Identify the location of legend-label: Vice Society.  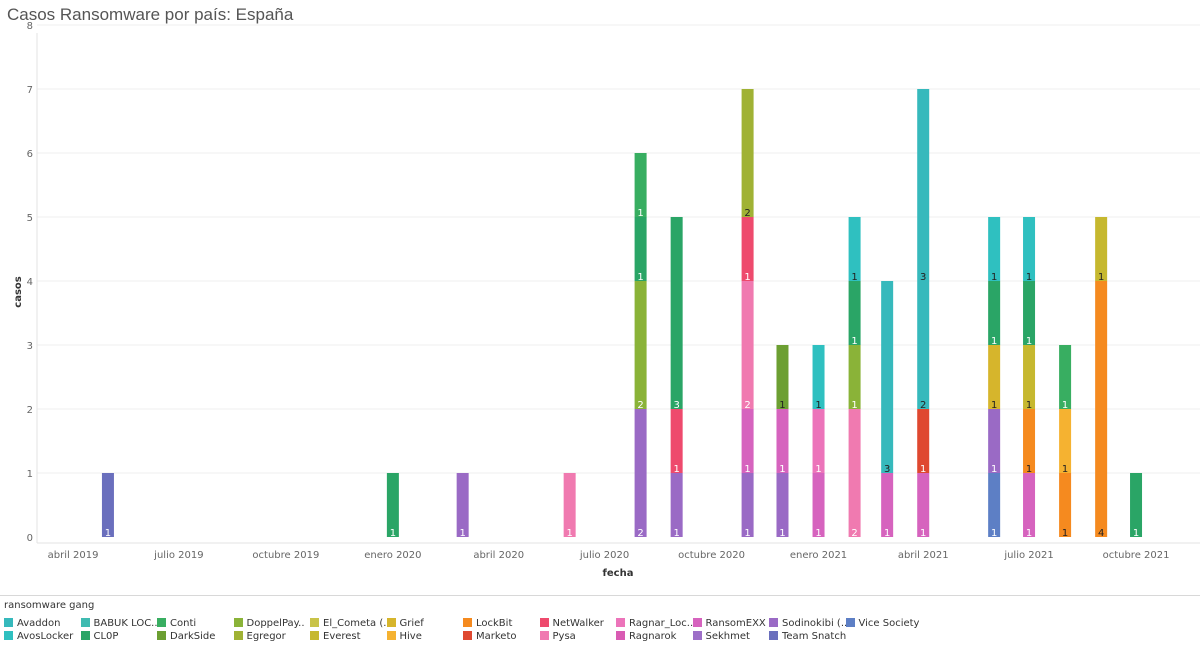
(889, 623).